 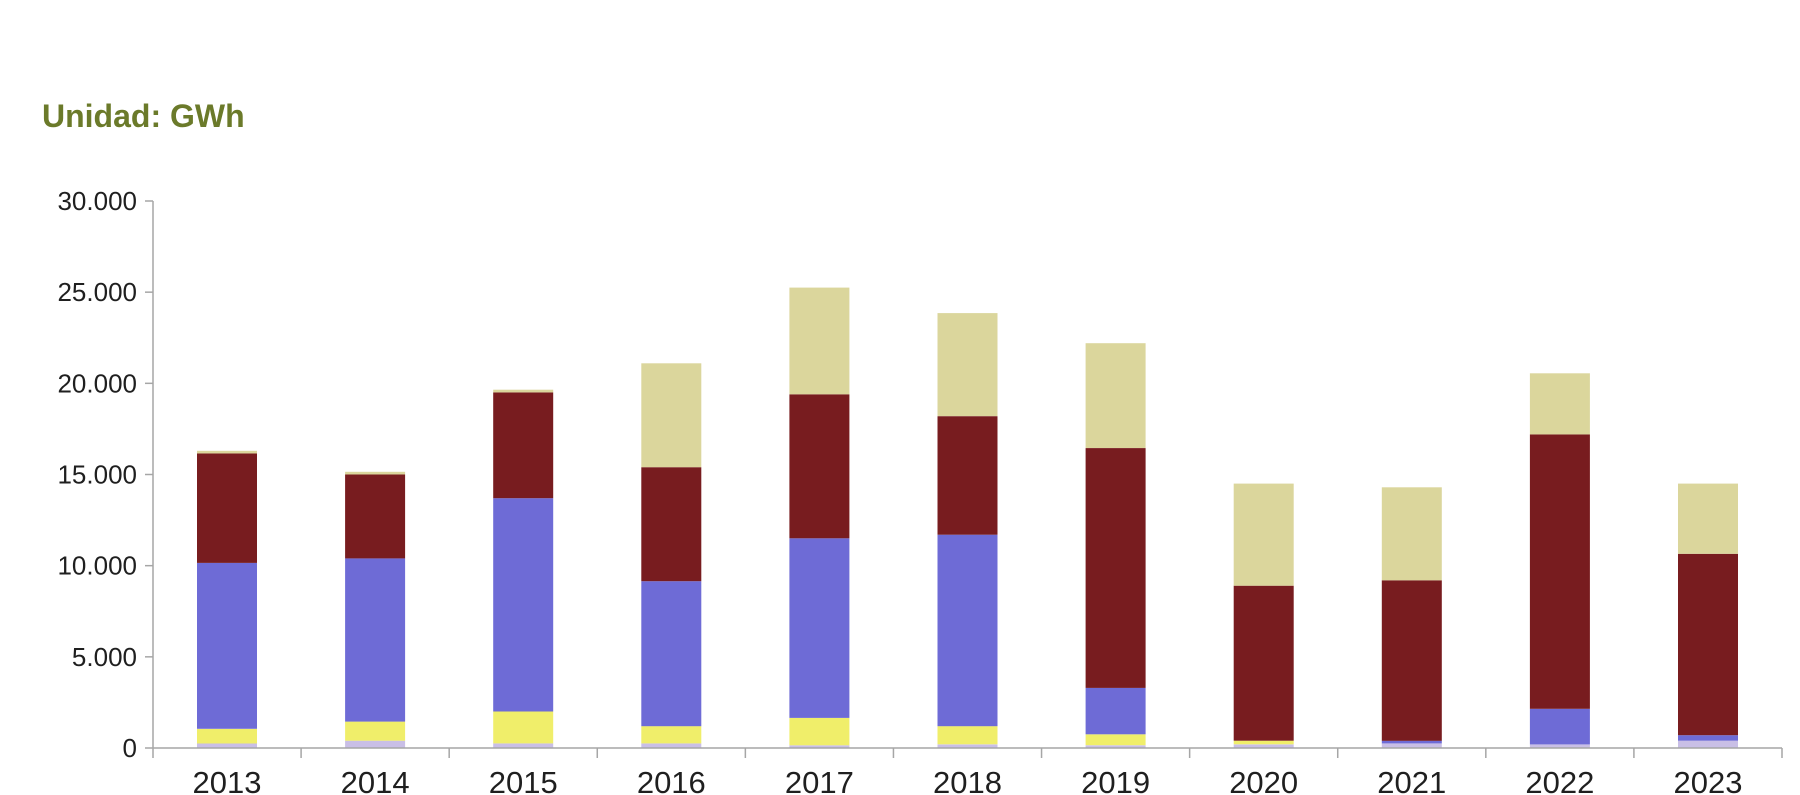 I want to click on x-tick-label: 2015, so click(x=523, y=780).